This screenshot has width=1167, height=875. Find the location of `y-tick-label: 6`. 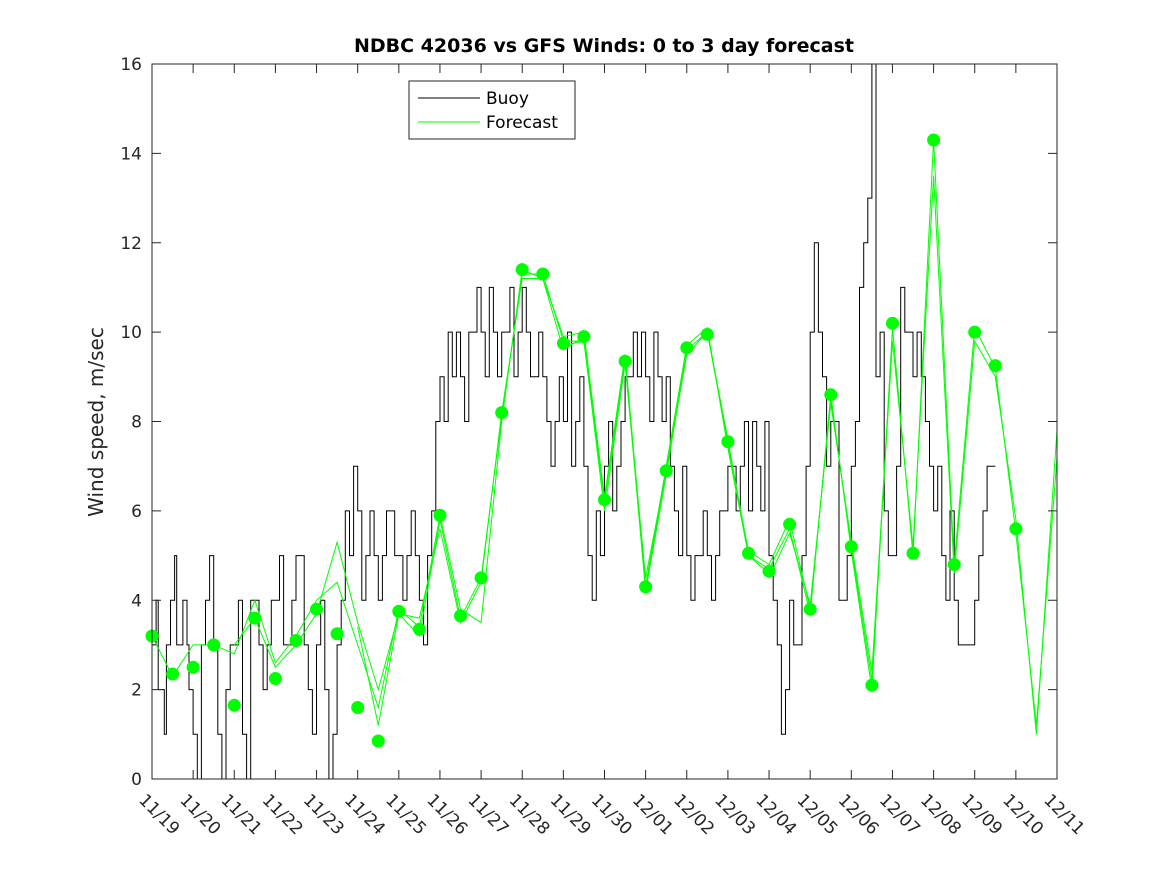

y-tick-label: 6 is located at coordinates (136, 512).